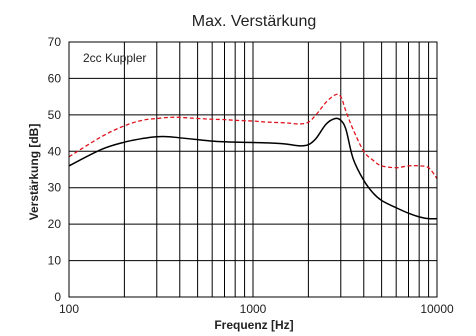 The width and height of the screenshot is (476, 336). I want to click on x-tick-label: 100, so click(69, 309).